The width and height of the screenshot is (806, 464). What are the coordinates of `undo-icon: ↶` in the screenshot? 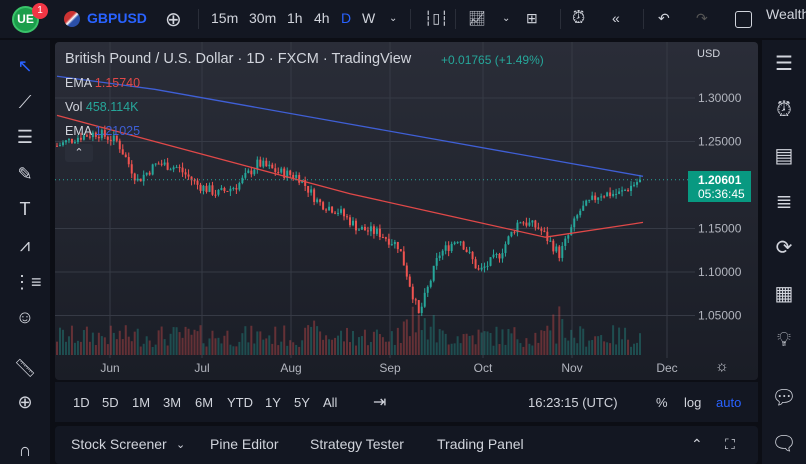 It's located at (664, 18).